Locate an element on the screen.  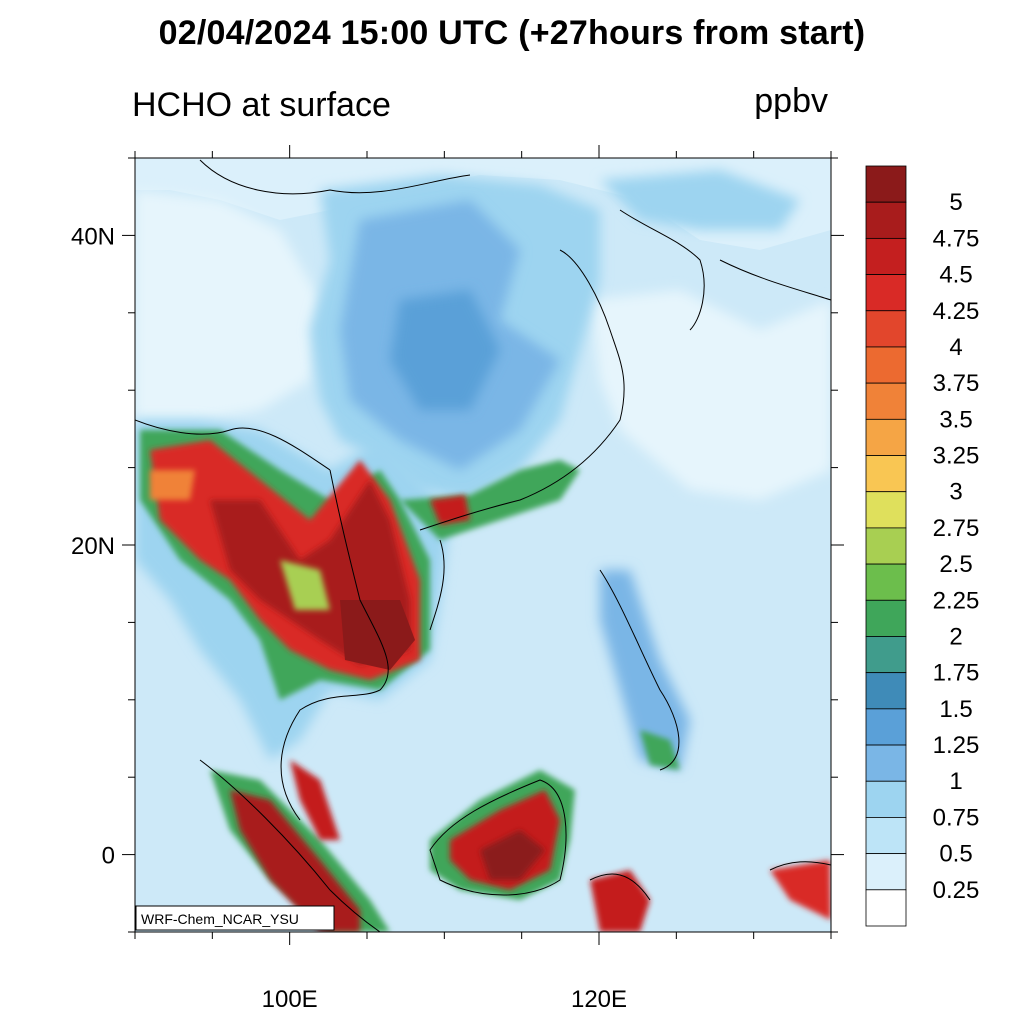
lon-label: 120E is located at coordinates (599, 999).